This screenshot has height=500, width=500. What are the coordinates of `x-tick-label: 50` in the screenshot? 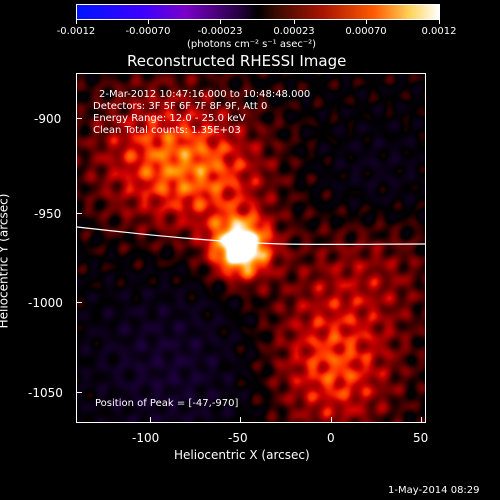 It's located at (421, 438).